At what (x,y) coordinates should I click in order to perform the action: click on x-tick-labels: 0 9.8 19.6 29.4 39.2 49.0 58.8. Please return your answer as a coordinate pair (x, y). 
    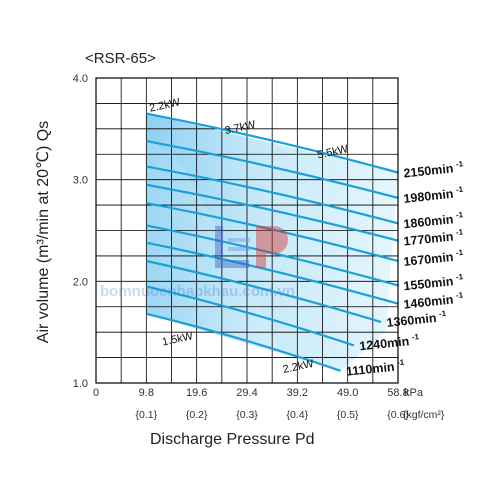
    Looking at the image, I should click on (251, 393).